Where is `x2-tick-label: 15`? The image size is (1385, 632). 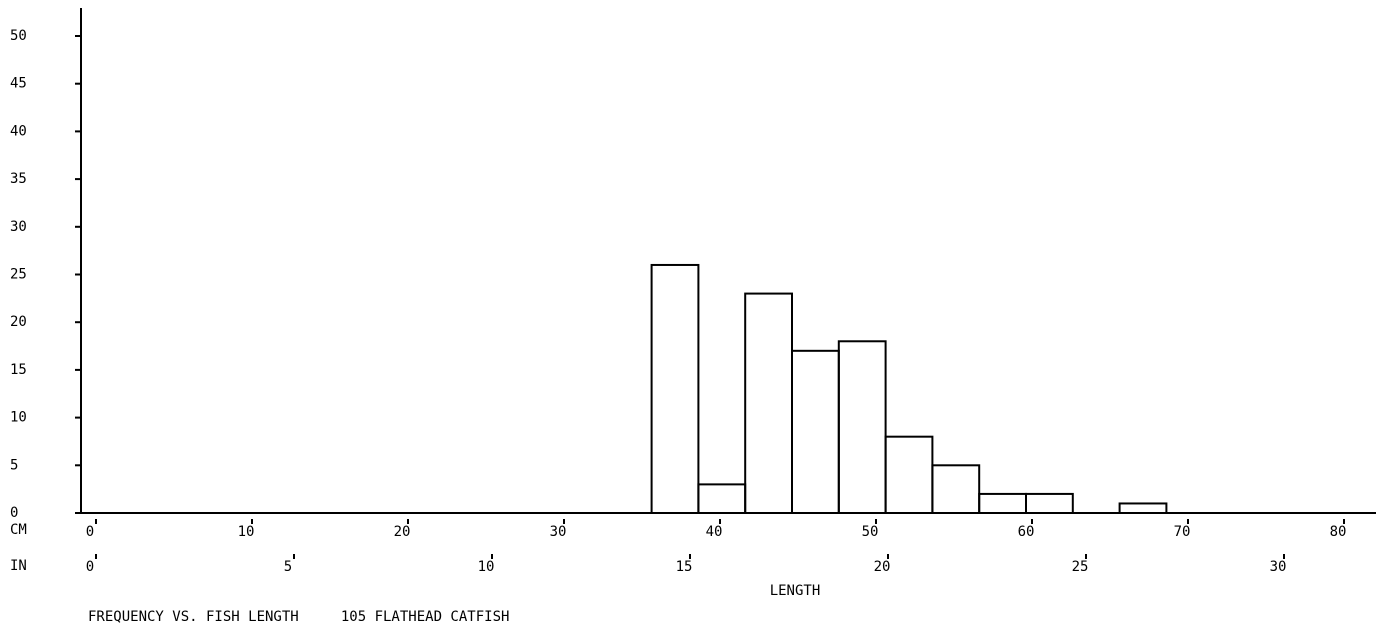 x2-tick-label: 15 is located at coordinates (684, 567).